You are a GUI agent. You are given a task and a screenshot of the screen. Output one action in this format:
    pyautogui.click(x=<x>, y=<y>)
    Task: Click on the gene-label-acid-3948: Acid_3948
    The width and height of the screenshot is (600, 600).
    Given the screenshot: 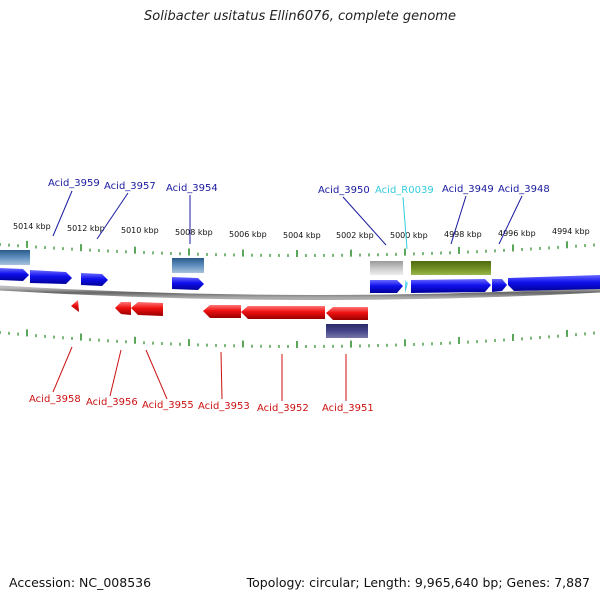 What is the action you would take?
    pyautogui.click(x=524, y=189)
    